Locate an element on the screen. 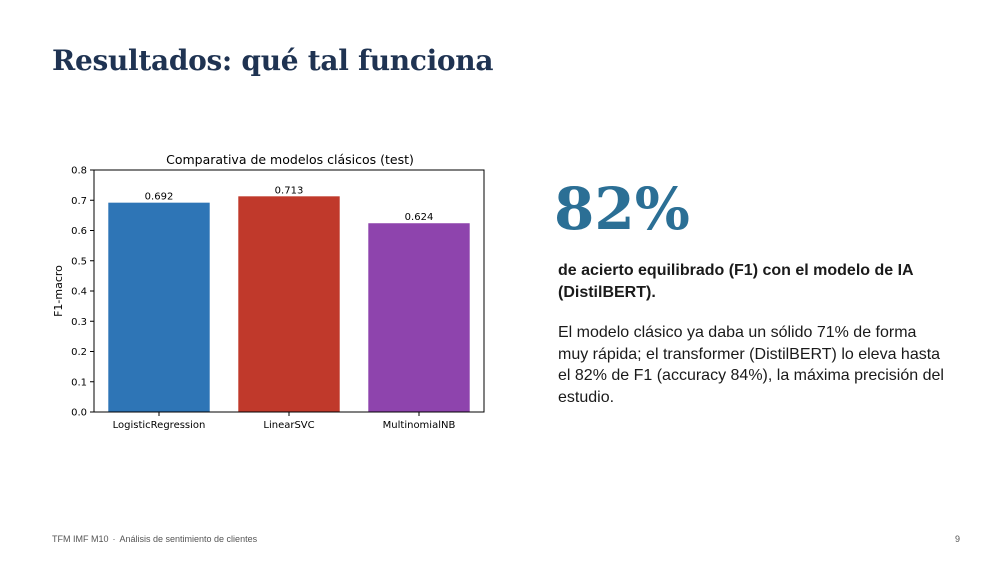  y-tick-label: 0.0 is located at coordinates (79, 413).